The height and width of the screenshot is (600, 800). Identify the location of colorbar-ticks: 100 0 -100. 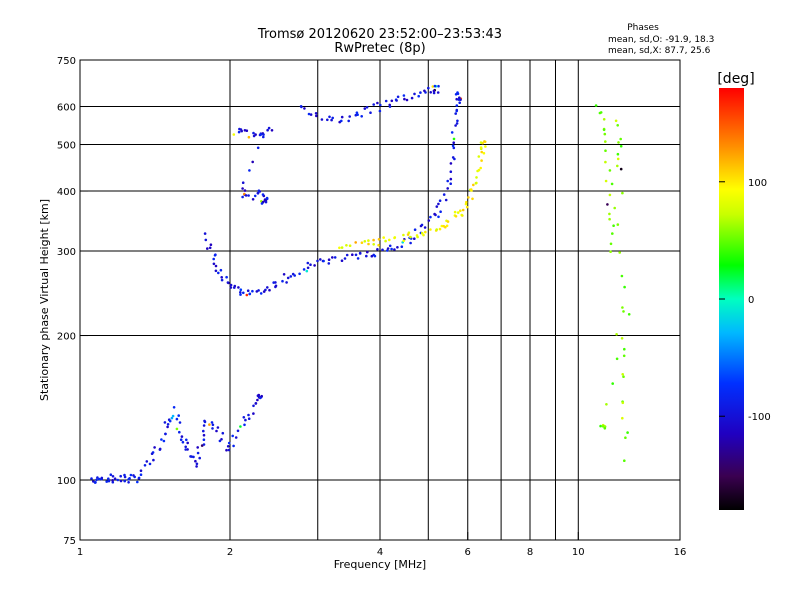
(745, 300).